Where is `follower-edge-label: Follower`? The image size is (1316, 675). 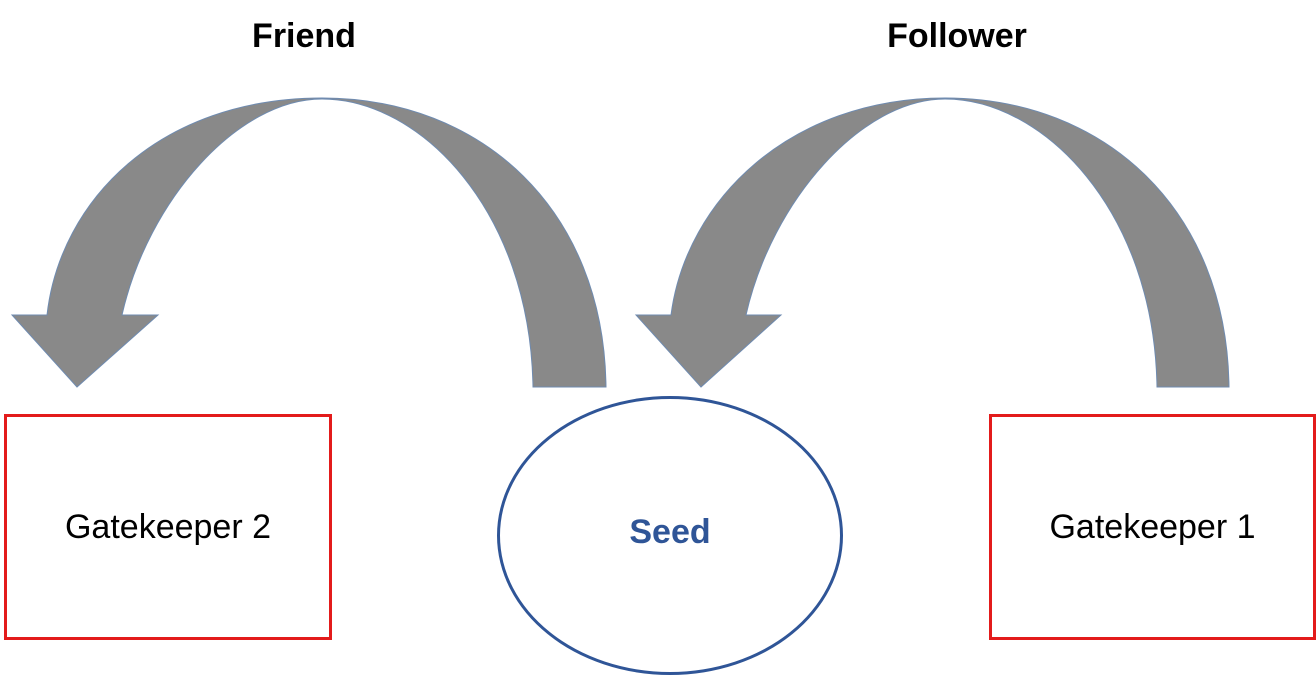
follower-edge-label: Follower is located at coordinates (957, 36).